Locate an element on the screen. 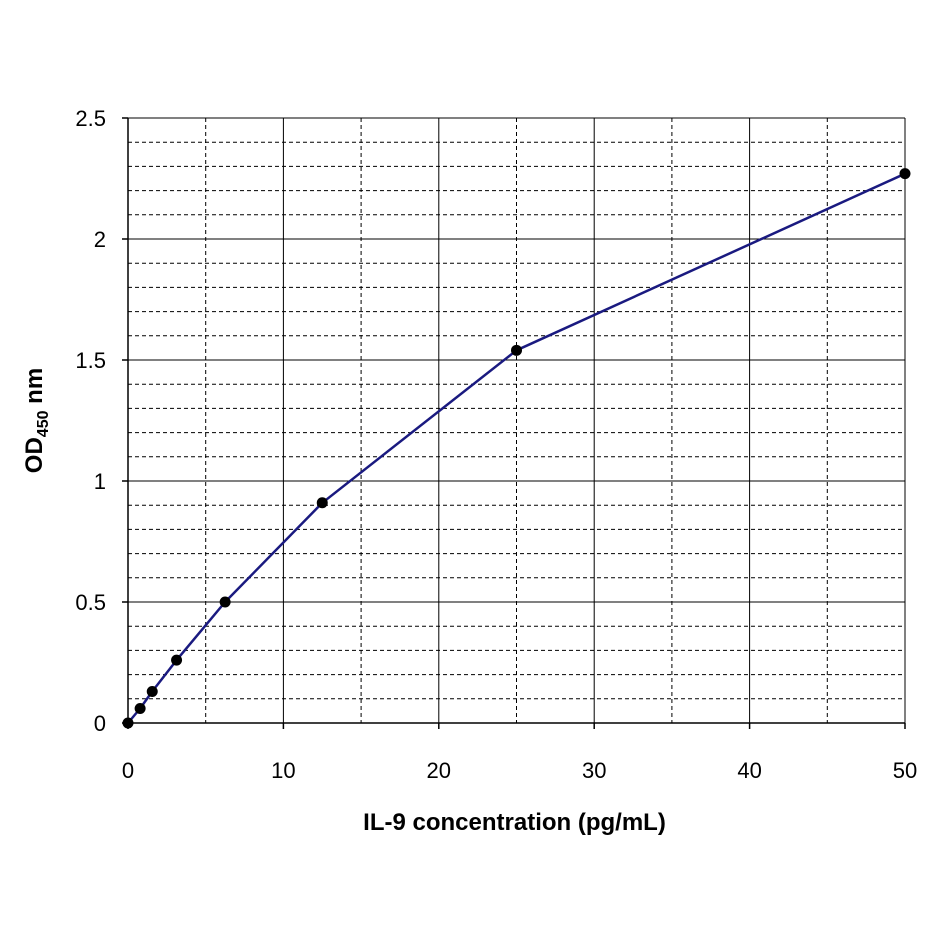 Image resolution: width=946 pixels, height=946 pixels. y-tick-label: 0 is located at coordinates (100, 723).